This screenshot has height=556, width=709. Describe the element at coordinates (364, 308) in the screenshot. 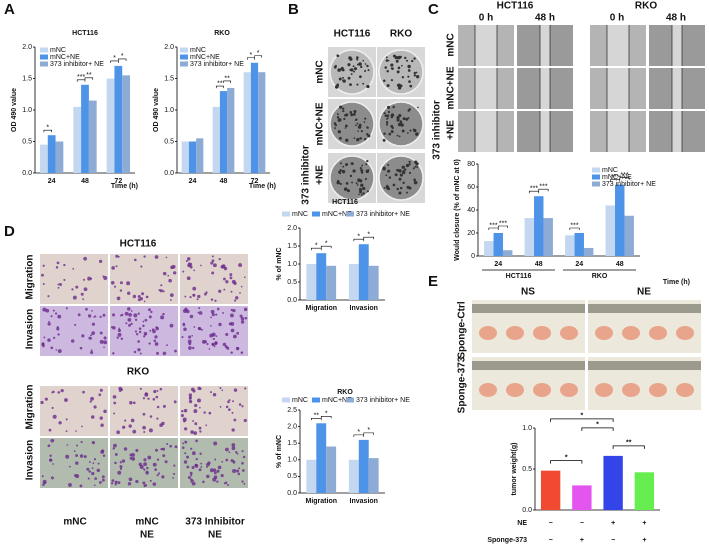

I see `x-tick-label: Invasion` at that location.